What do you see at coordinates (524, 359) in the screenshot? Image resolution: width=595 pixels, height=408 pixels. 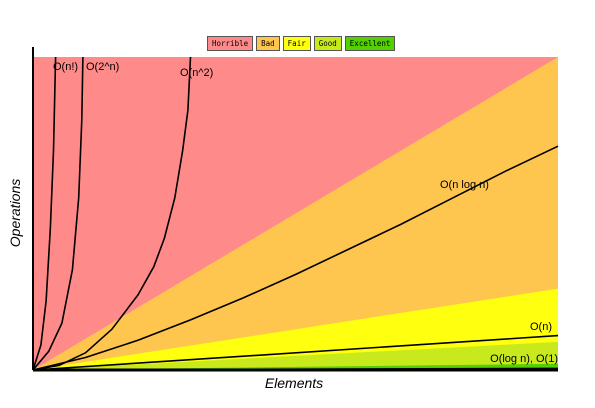 I see `label-o-log-n-o-1: O(log n), O(1)` at bounding box center [524, 359].